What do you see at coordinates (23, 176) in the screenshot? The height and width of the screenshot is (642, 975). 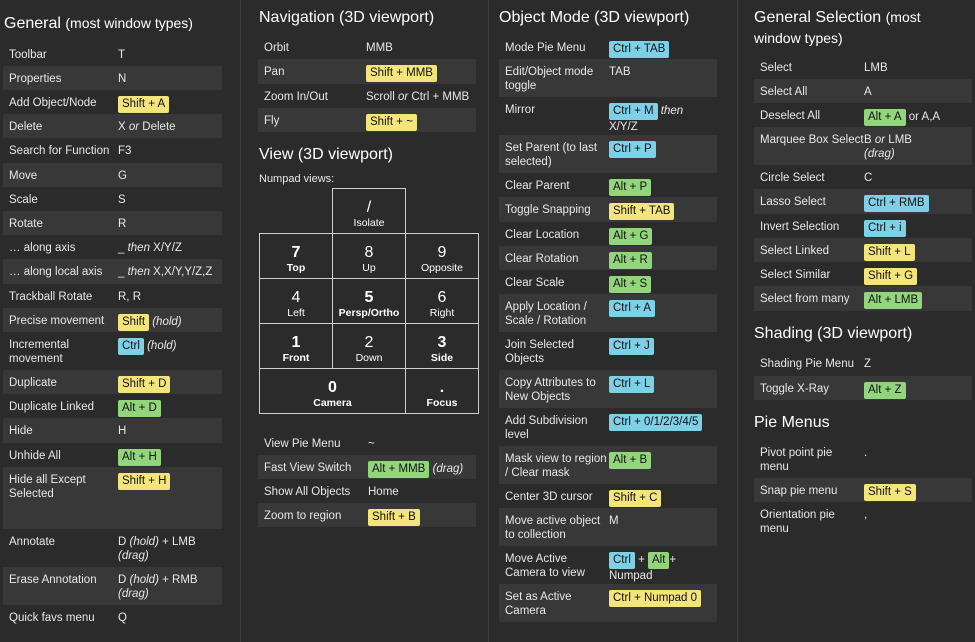 I see `shortcut-label: Move` at bounding box center [23, 176].